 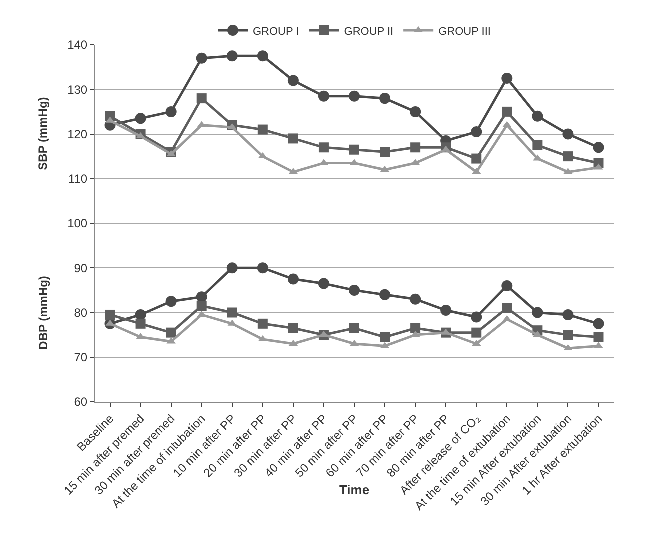 What do you see at coordinates (43, 313) in the screenshot?
I see `text: DBP (mmHg)` at bounding box center [43, 313].